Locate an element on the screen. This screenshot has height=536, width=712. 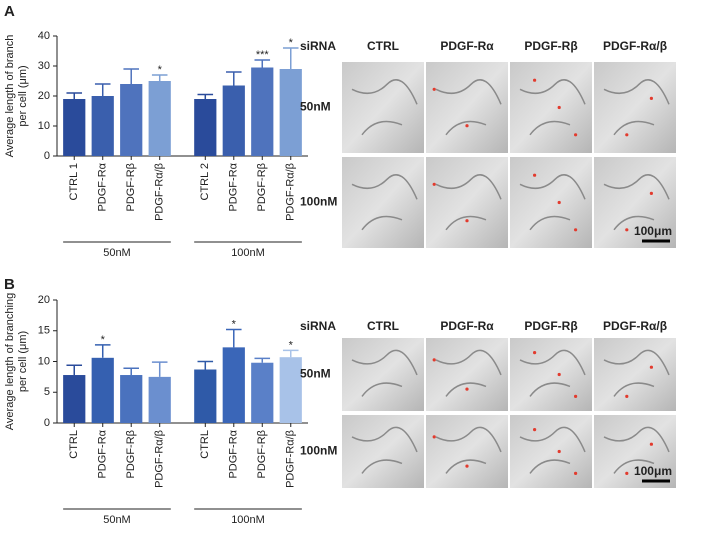
column-label: PDGF-Rα is located at coordinates (467, 326).